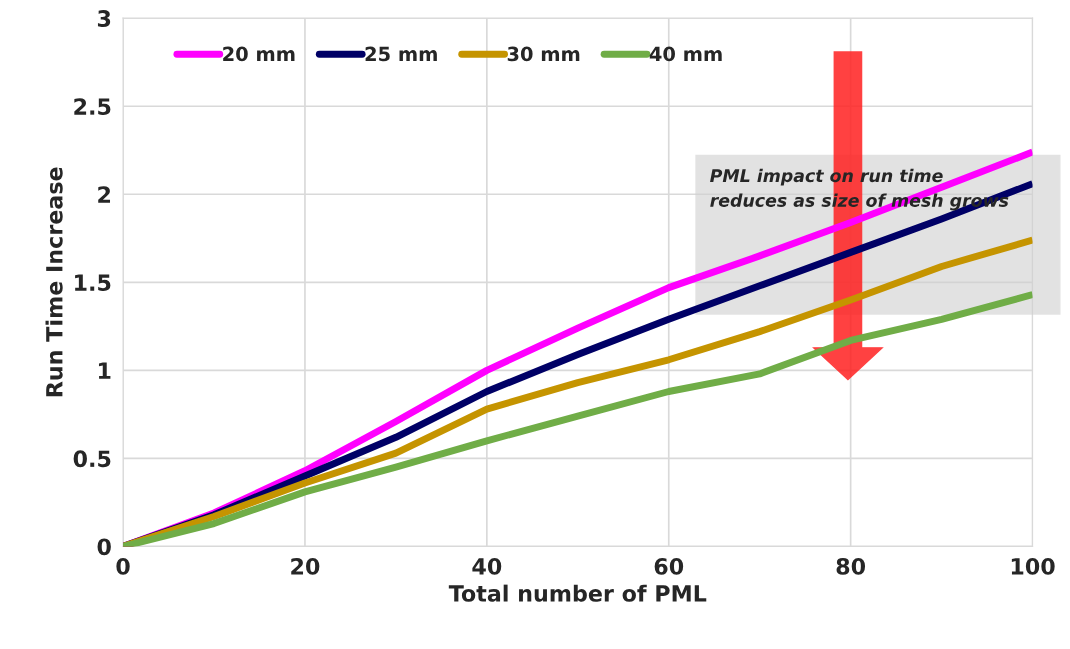  What do you see at coordinates (123, 566) in the screenshot?
I see `x-tick-label: 0` at bounding box center [123, 566].